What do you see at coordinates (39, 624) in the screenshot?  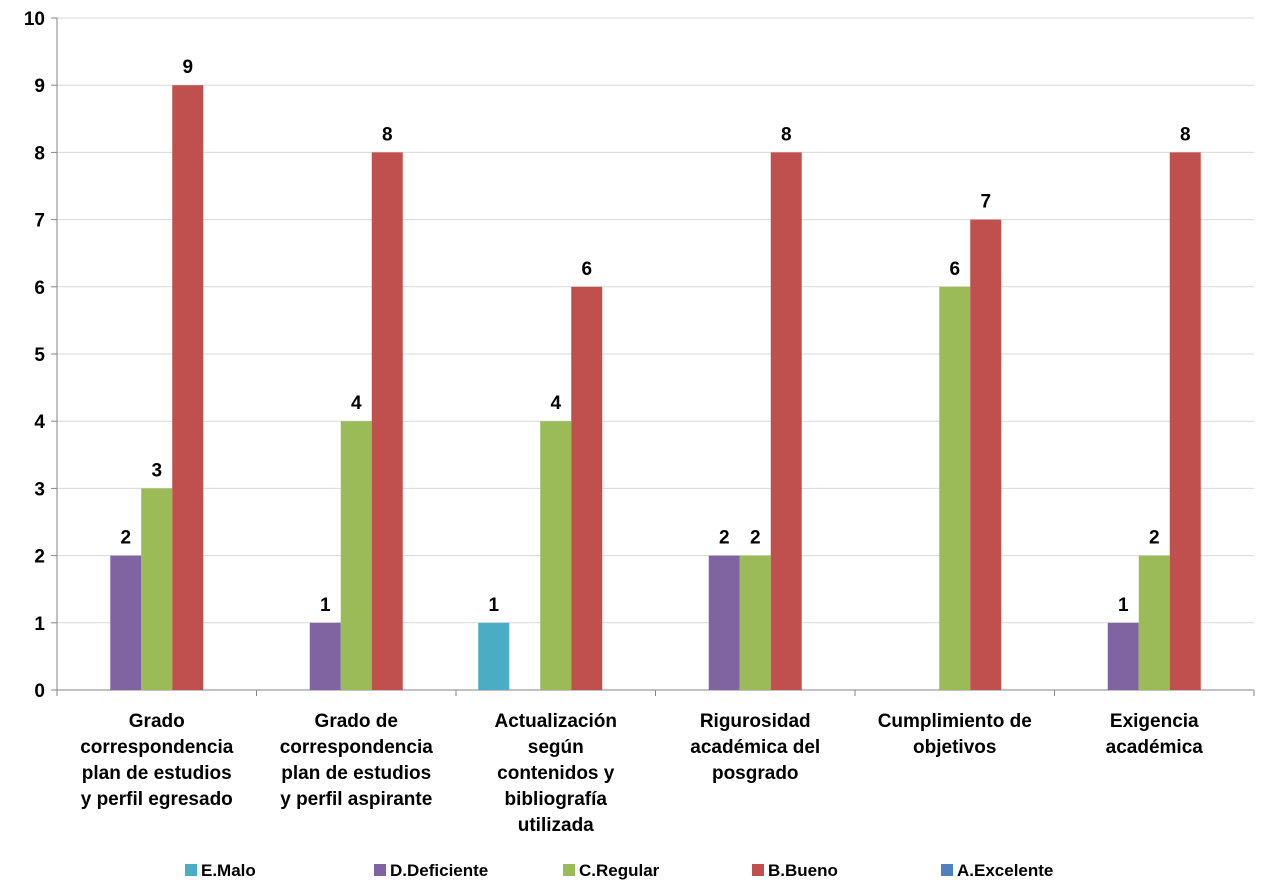 I see `y-tick-label: 1` at bounding box center [39, 624].